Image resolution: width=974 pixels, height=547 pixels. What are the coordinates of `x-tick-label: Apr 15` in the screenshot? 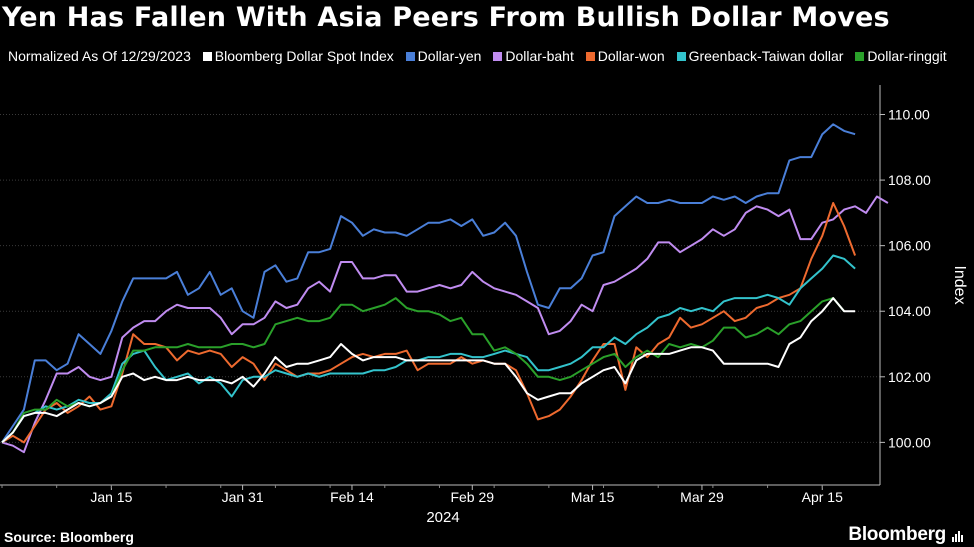 It's located at (822, 497).